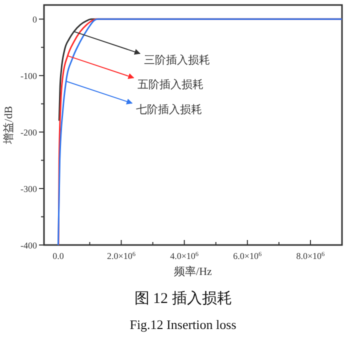 The image size is (349, 340). I want to click on x-tick-label: 6.0×10$^{6}$, so click(247, 255).